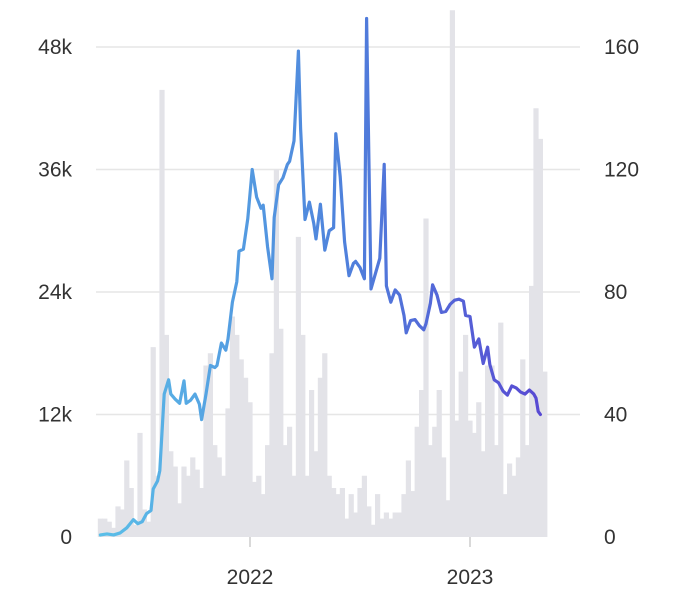 Image resolution: width=680 pixels, height=607 pixels. Describe the element at coordinates (621, 170) in the screenshot. I see `right-tick-label: 120` at that location.